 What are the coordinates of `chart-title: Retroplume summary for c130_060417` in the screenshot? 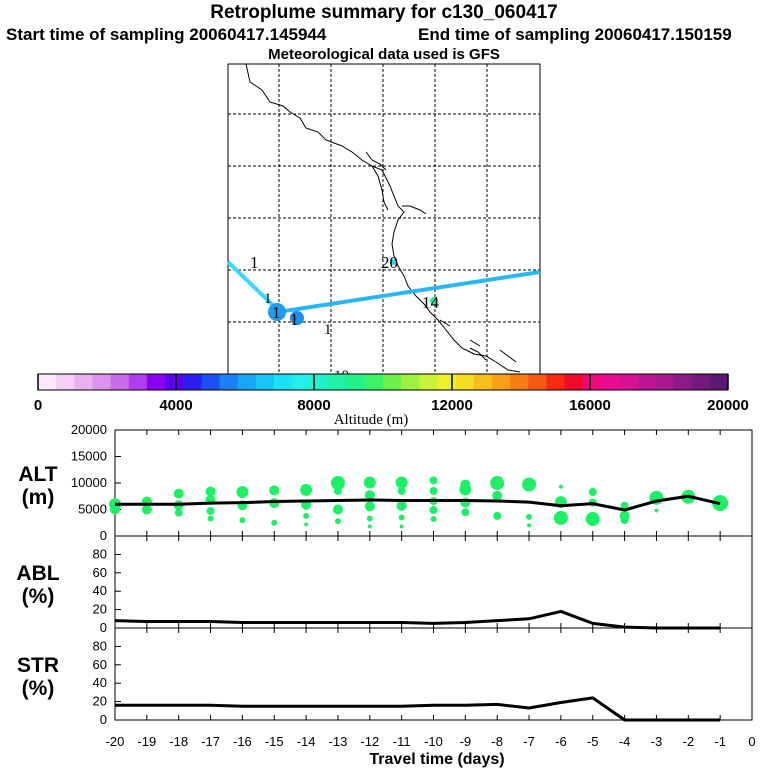 It's located at (384, 12).